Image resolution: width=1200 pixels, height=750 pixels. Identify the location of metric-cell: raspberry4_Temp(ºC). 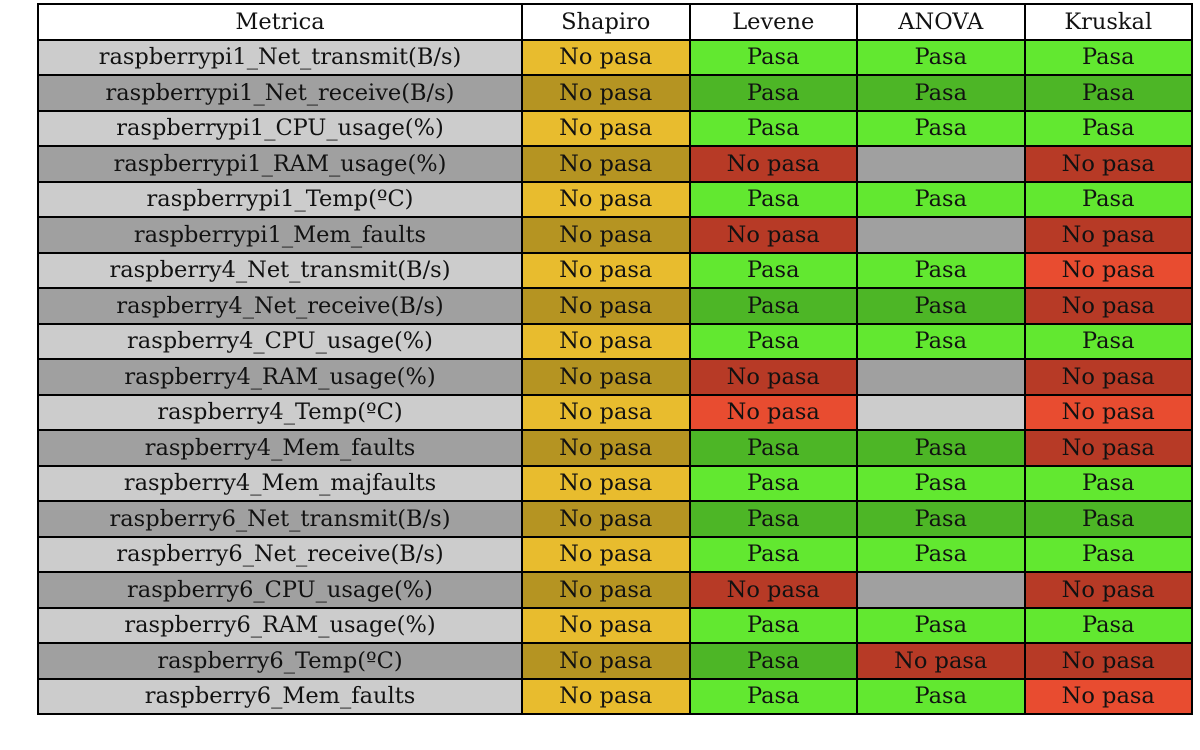
(280, 412).